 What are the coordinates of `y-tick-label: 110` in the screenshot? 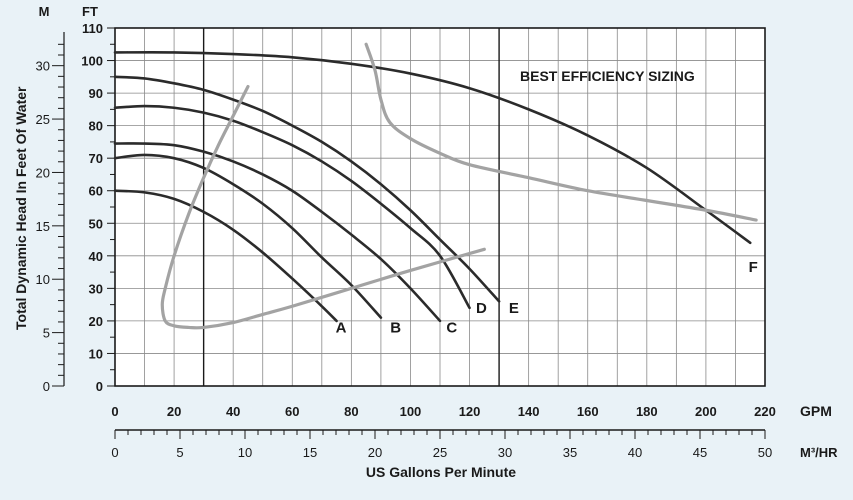 It's located at (92, 28).